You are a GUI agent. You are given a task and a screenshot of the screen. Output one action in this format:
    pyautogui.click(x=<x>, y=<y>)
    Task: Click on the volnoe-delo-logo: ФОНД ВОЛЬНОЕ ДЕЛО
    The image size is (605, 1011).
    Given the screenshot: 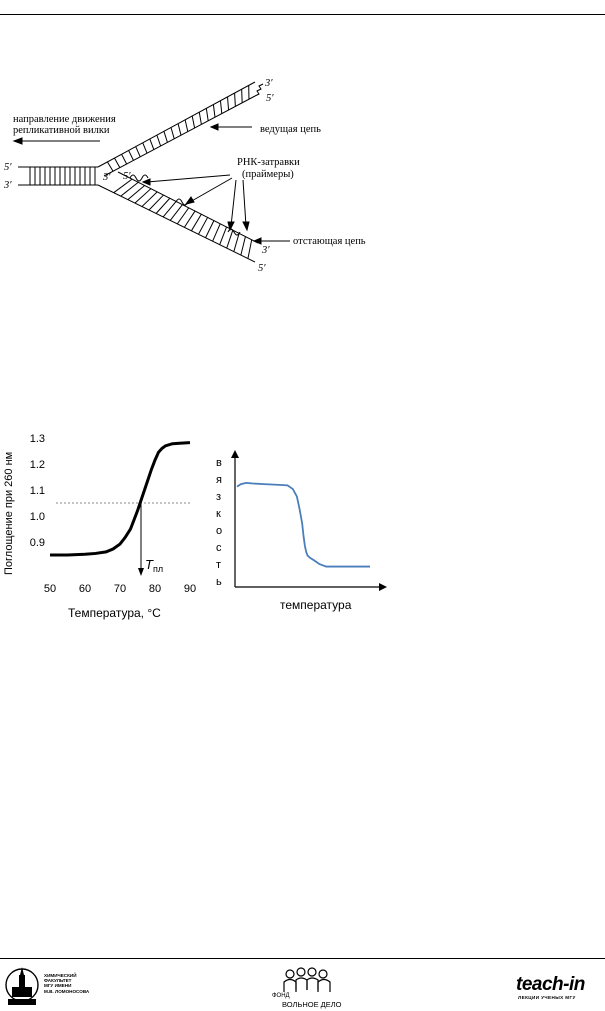 What is the action you would take?
    pyautogui.click(x=310, y=987)
    